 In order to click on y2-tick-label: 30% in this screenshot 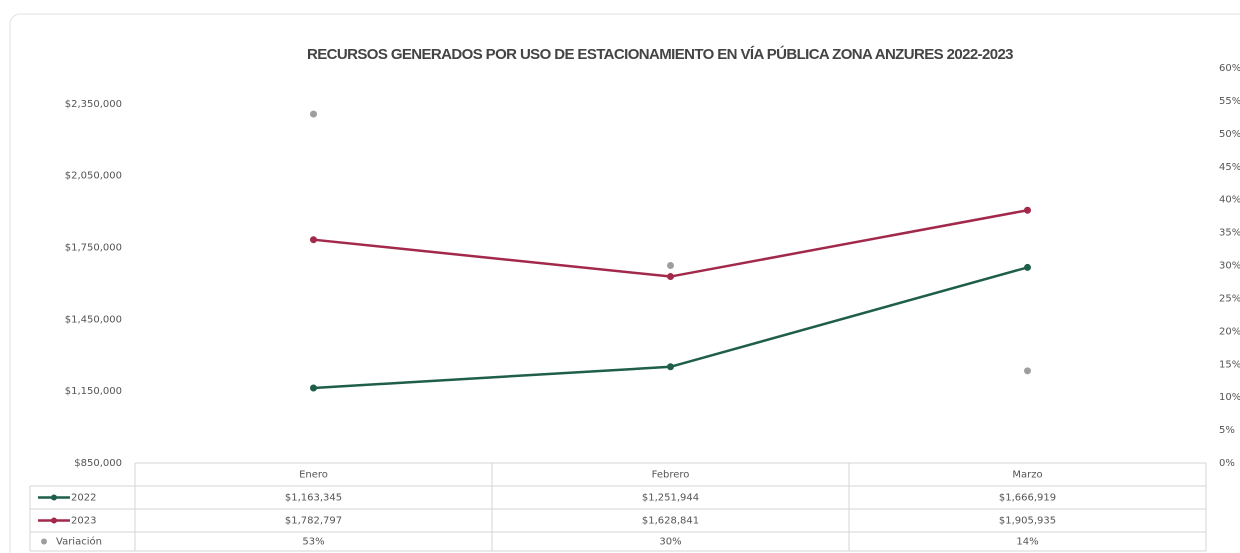, I will do `click(1229, 266)`.